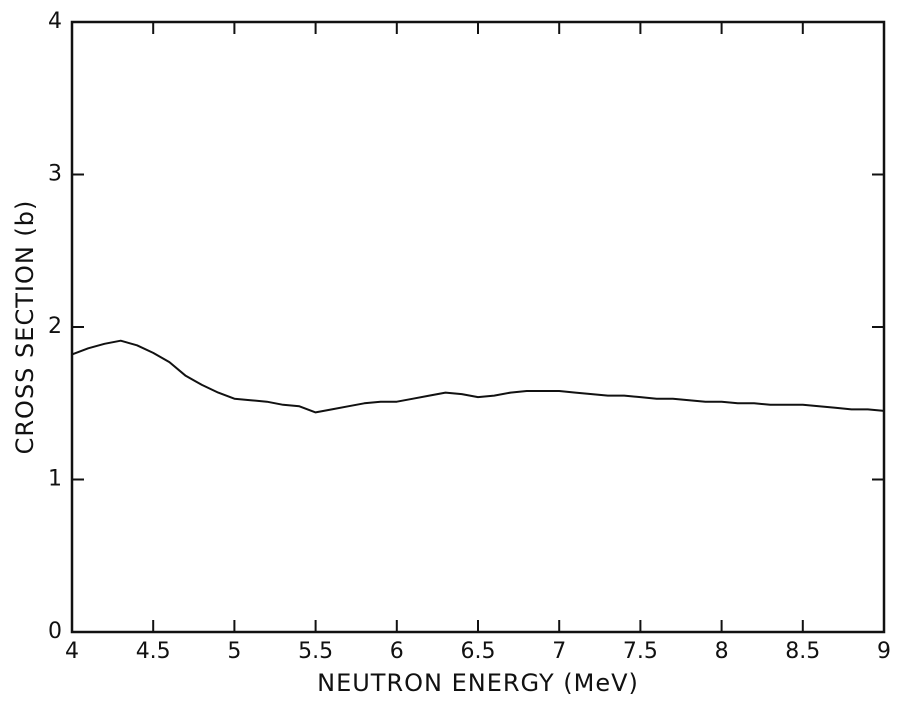  I want to click on y-tick-label: 4, so click(55, 21).